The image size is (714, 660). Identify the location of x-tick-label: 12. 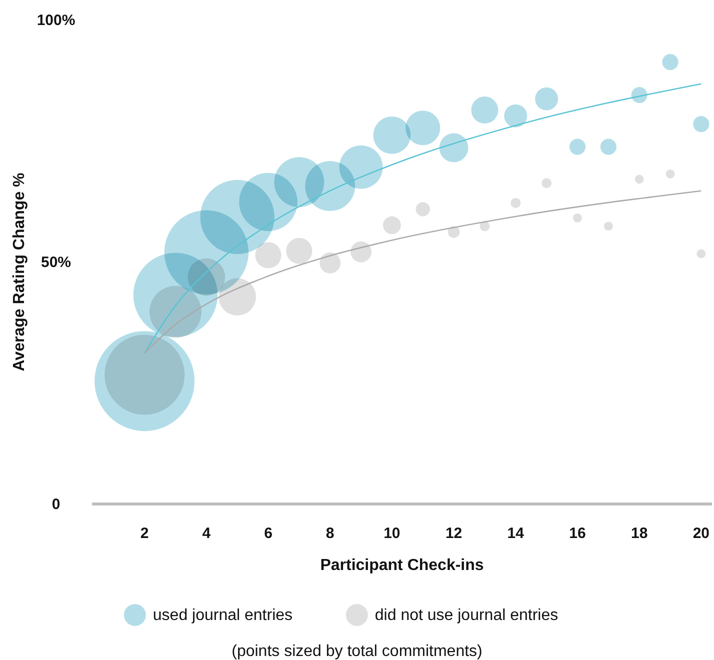
(453, 533).